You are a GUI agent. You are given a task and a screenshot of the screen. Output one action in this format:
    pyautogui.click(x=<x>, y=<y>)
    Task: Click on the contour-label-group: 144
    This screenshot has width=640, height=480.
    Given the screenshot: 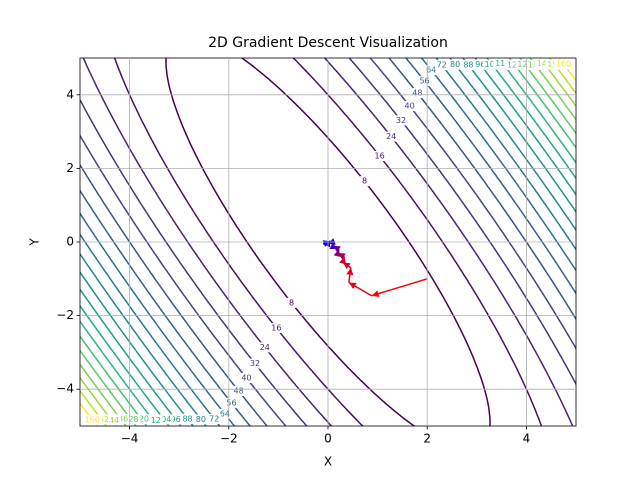 What is the action you would take?
    pyautogui.click(x=544, y=63)
    